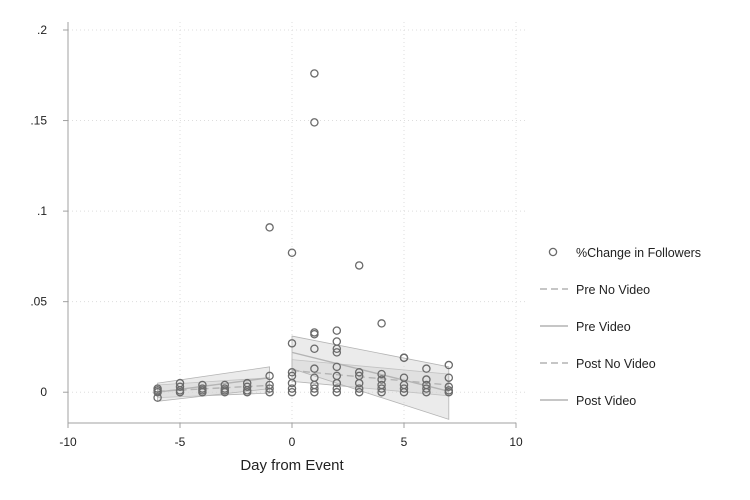  Describe the element at coordinates (603, 327) in the screenshot. I see `legend-label: Pre Video` at that location.